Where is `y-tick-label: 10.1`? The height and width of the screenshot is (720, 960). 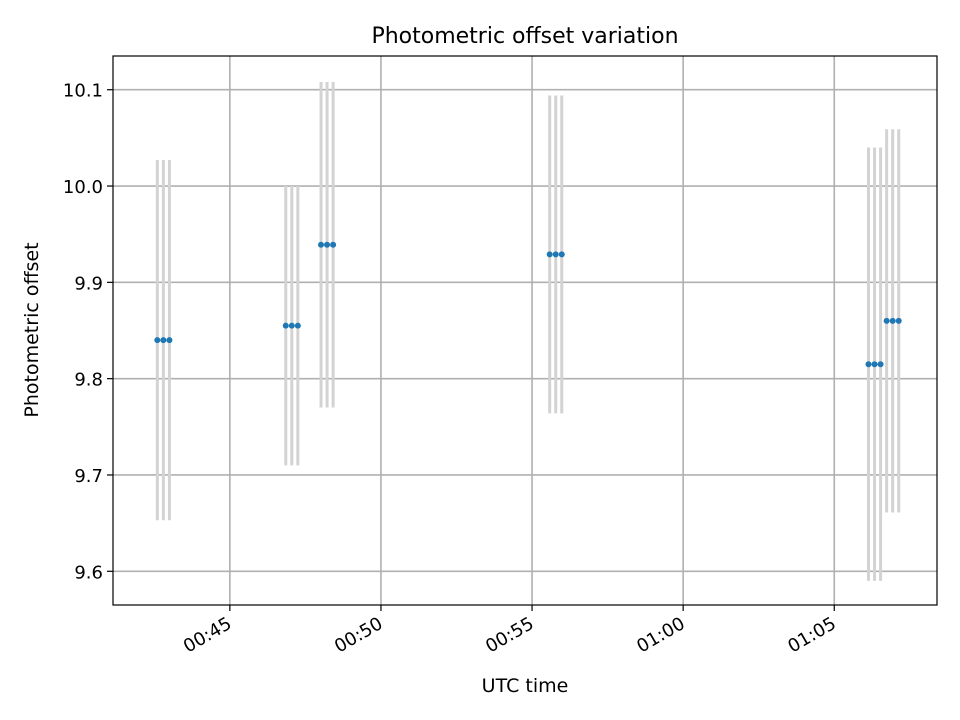
y-tick-label: 10.1 is located at coordinates (83, 91).